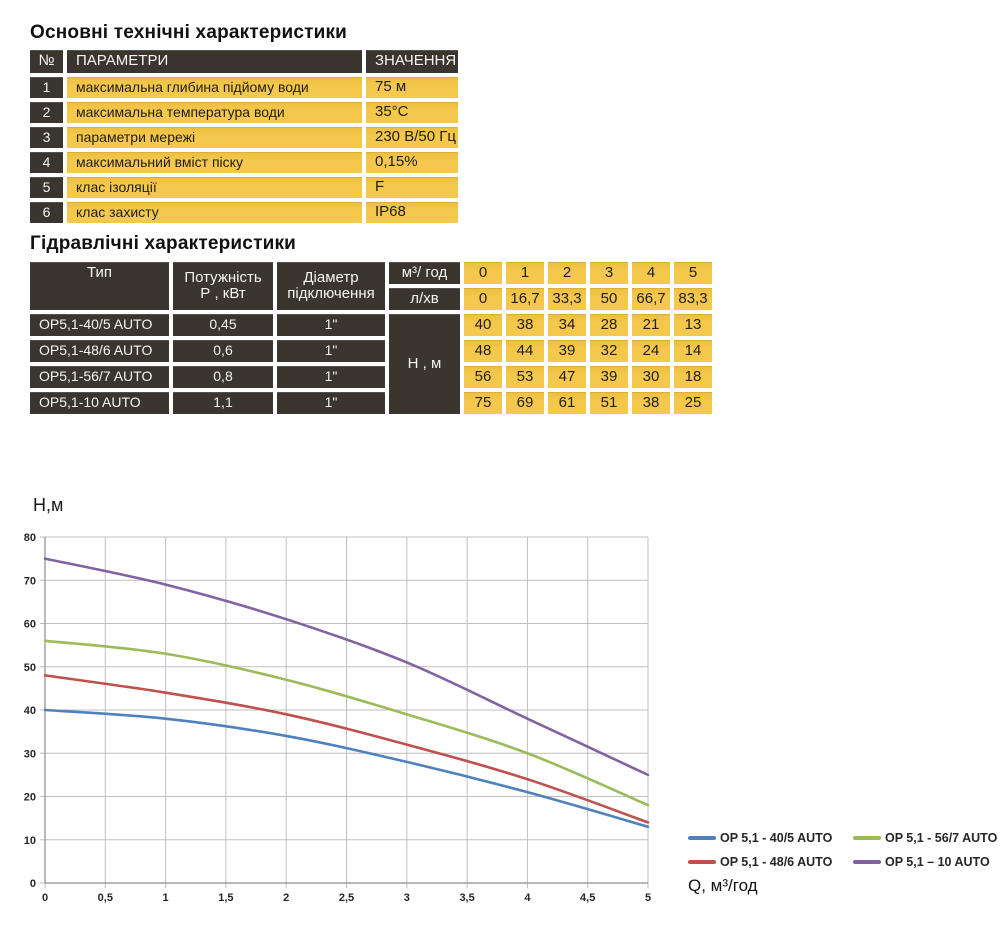 The height and width of the screenshot is (936, 1000). I want to click on t2-pump-type: OP5,1-56/7 AUTO, so click(99, 377).